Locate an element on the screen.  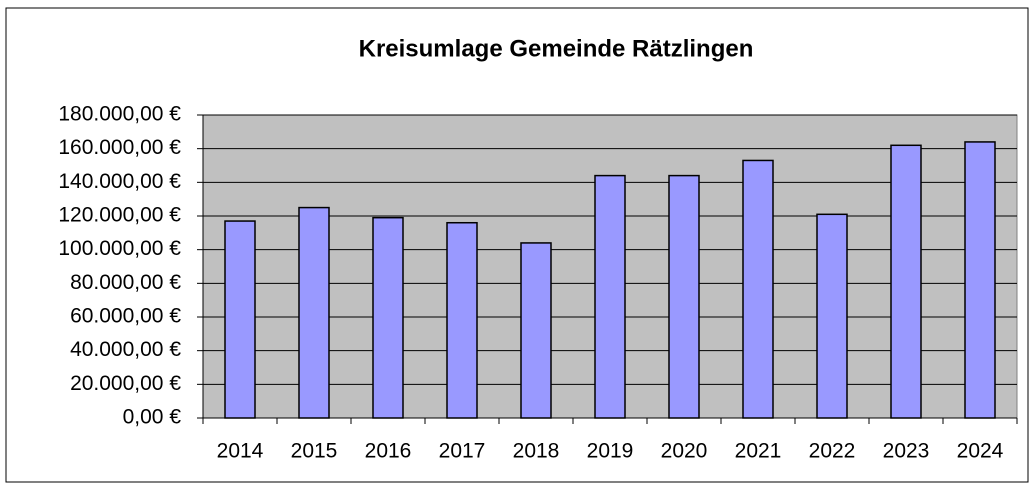
y-tick-label: 140.000,00 € is located at coordinates (119, 181).